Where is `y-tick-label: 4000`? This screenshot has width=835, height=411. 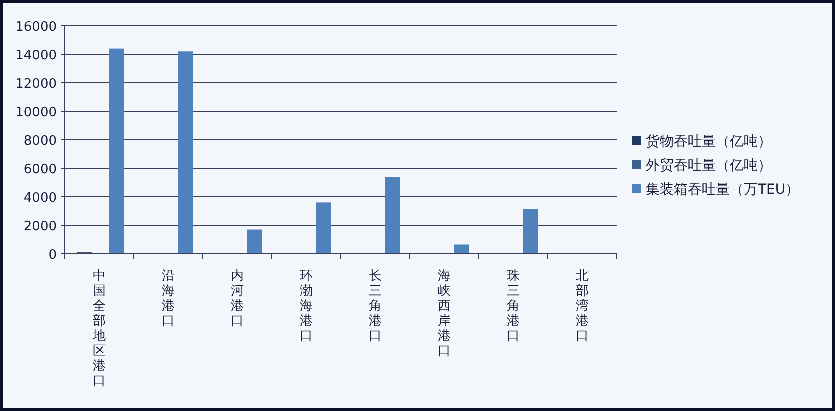
y-tick-label: 4000 is located at coordinates (40, 198).